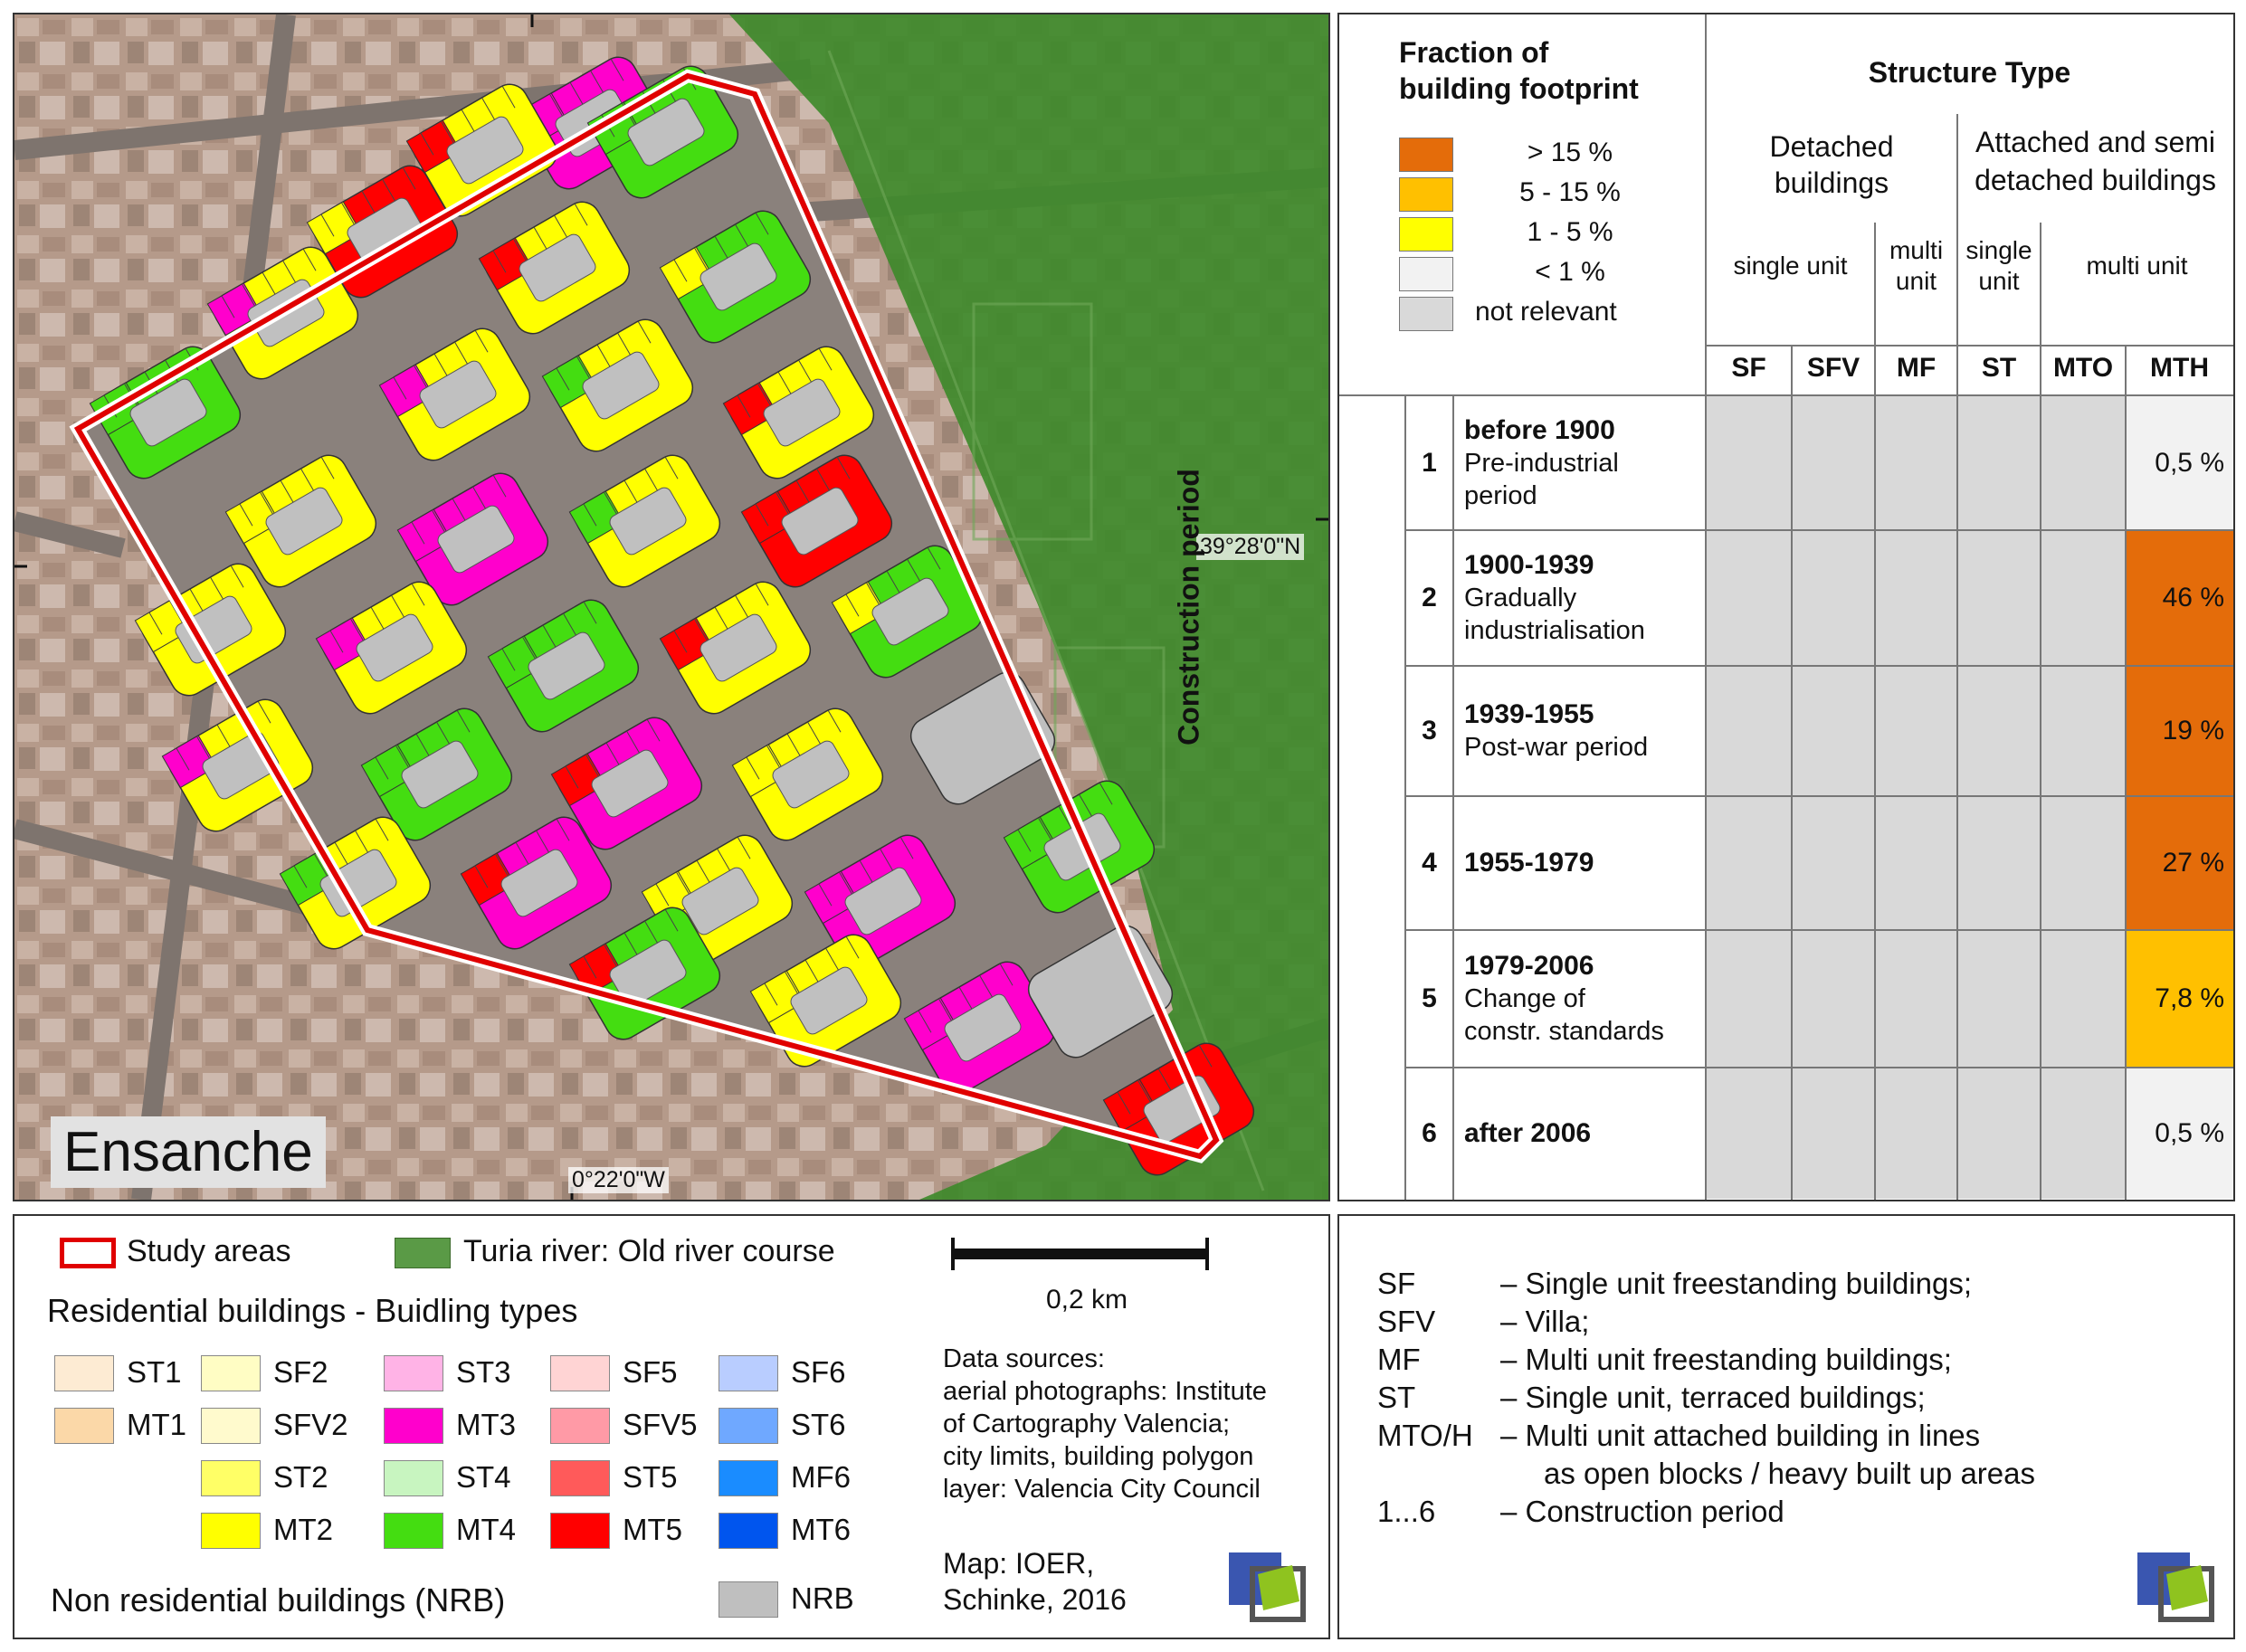  I want to click on period-number: 5, so click(1429, 998).